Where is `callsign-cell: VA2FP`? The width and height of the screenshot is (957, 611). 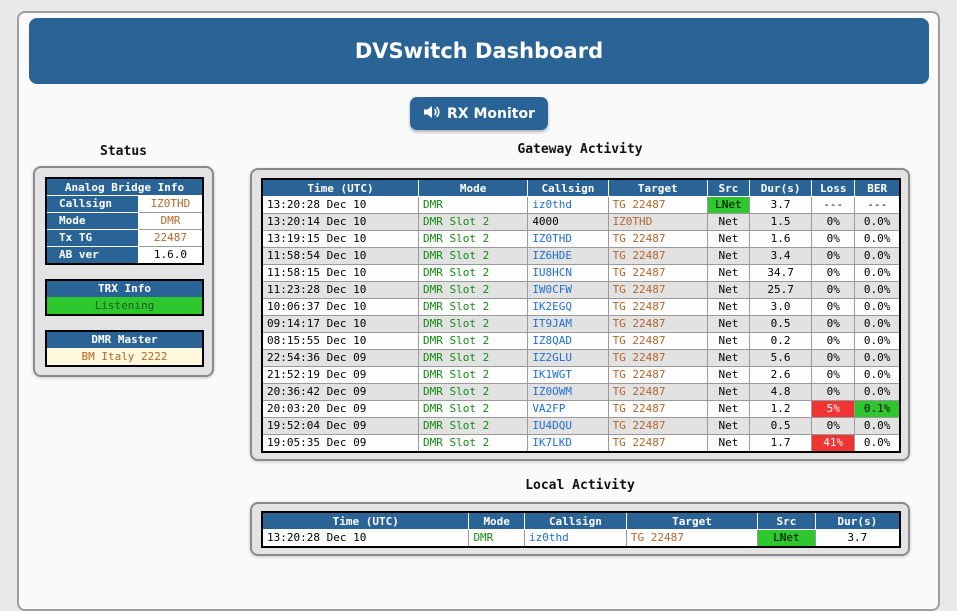
callsign-cell: VA2FP is located at coordinates (568, 409).